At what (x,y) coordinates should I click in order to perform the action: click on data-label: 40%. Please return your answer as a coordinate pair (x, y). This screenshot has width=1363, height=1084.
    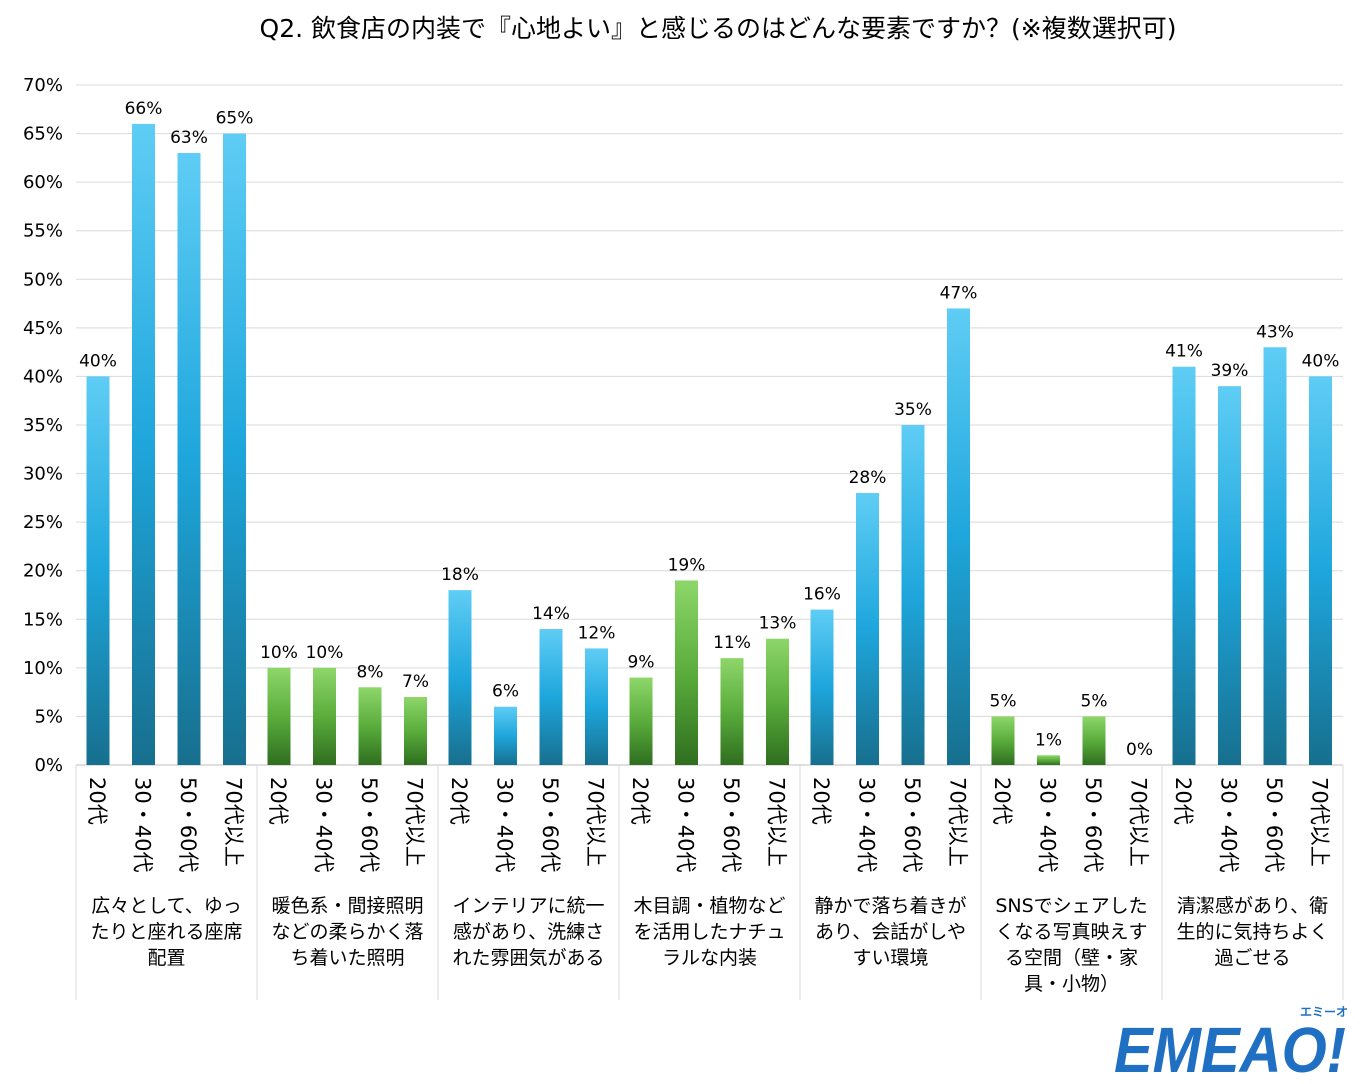
    Looking at the image, I should click on (1321, 361).